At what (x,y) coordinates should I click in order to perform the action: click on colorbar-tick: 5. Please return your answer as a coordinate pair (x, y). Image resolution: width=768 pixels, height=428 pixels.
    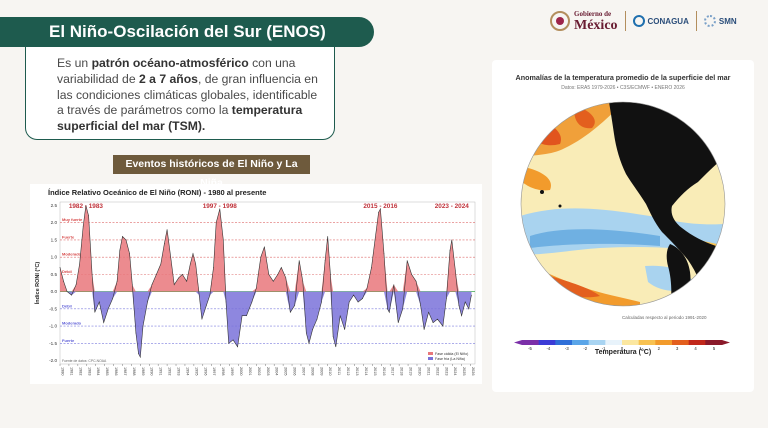
    Looking at the image, I should click on (714, 348).